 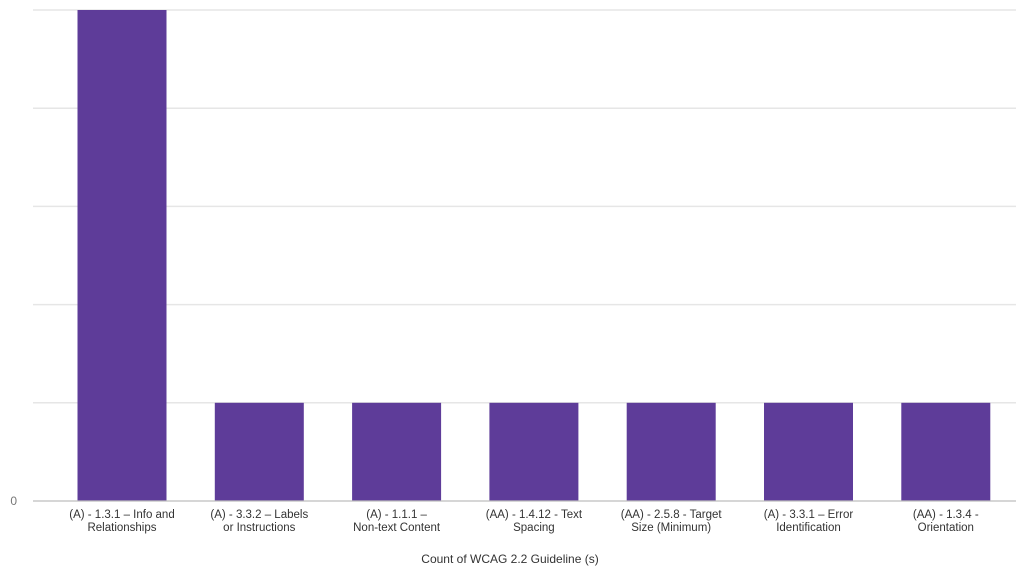 I want to click on x-tick-label: (AA) - 2.5.8 - Target Size (Minimum), so click(x=672, y=521).